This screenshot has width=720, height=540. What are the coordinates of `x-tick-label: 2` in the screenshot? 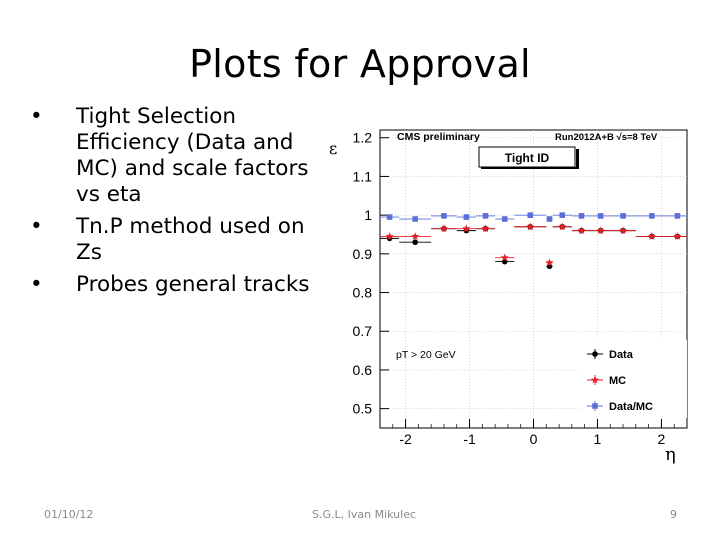 It's located at (662, 439).